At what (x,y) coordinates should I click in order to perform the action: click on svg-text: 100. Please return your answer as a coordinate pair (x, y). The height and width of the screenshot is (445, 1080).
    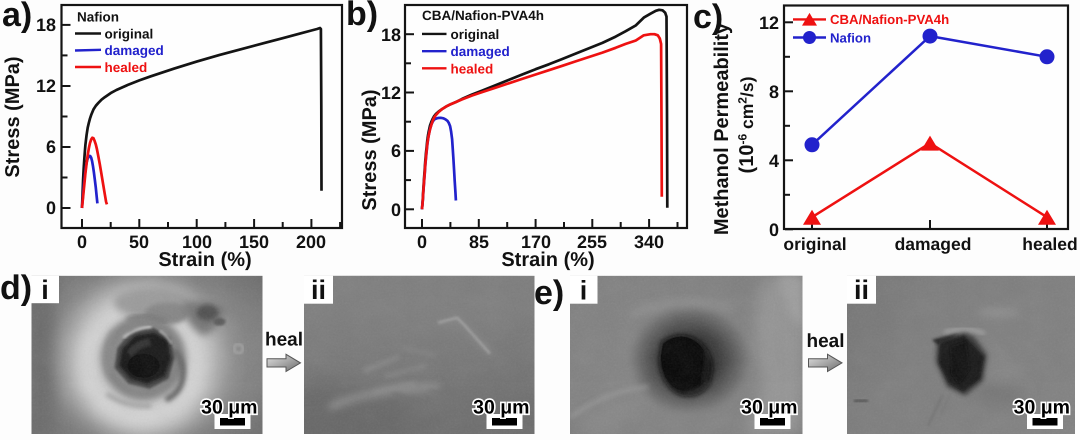
    Looking at the image, I should click on (197, 242).